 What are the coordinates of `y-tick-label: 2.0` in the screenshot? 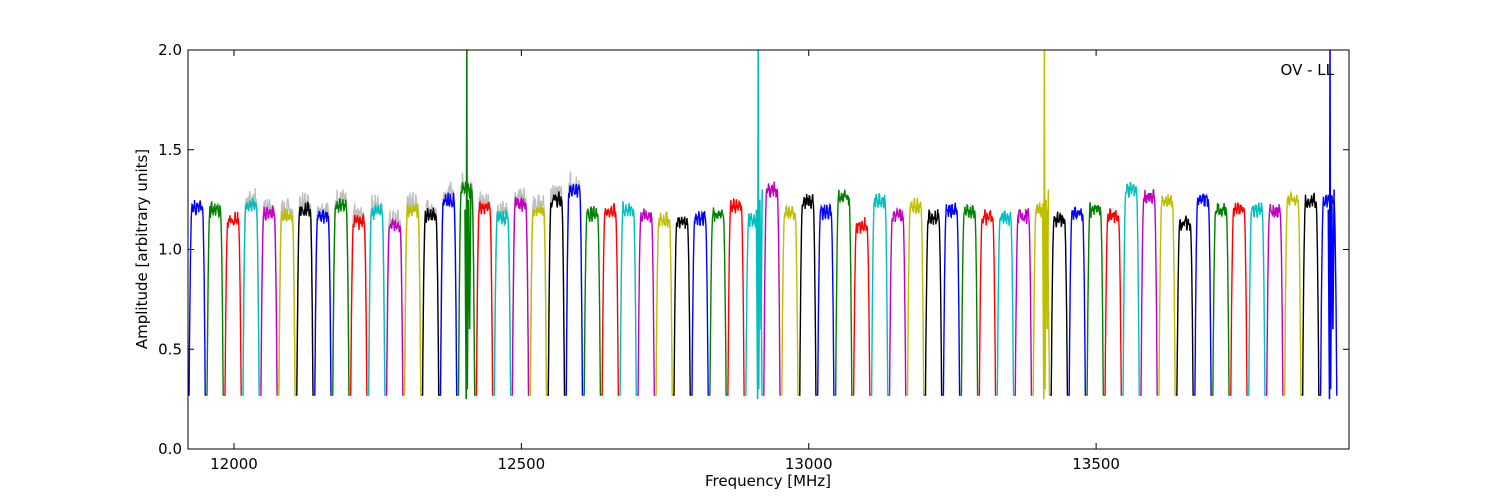 It's located at (170, 50).